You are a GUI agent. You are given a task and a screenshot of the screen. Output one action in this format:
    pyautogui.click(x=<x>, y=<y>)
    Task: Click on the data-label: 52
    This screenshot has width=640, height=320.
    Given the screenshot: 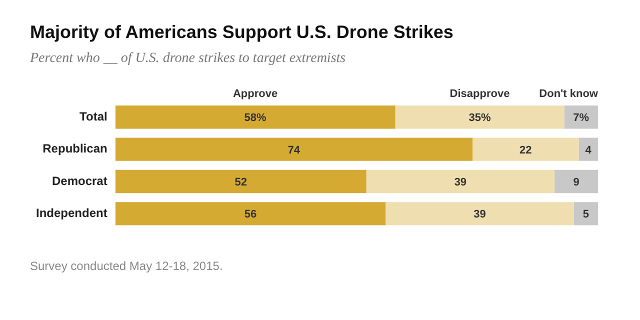 What is the action you would take?
    pyautogui.click(x=240, y=182)
    